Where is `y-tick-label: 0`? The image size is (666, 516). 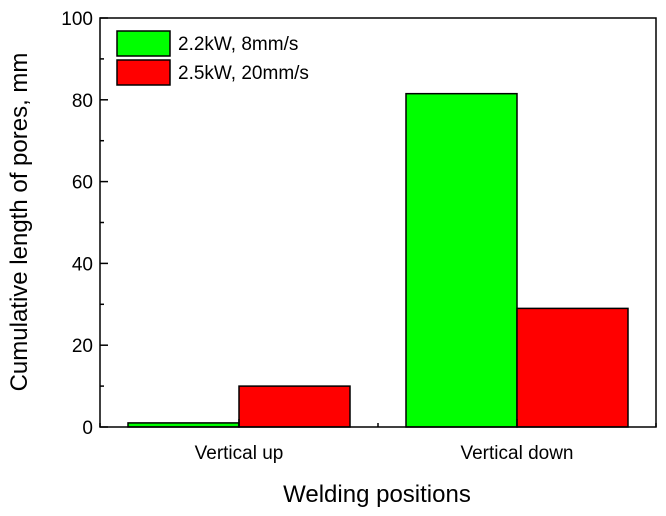
y-tick-label: 0 is located at coordinates (87, 428).